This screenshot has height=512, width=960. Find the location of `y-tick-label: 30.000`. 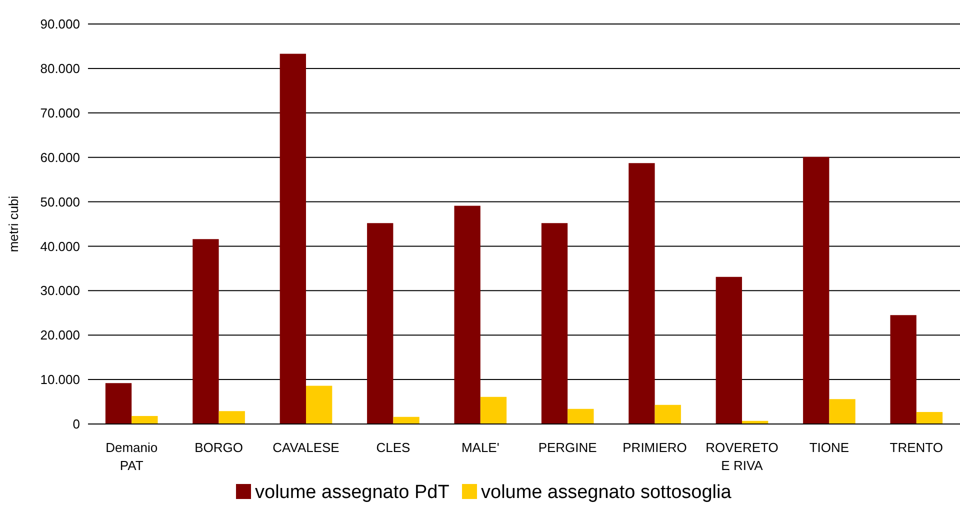

y-tick-label: 30.000 is located at coordinates (60, 290).